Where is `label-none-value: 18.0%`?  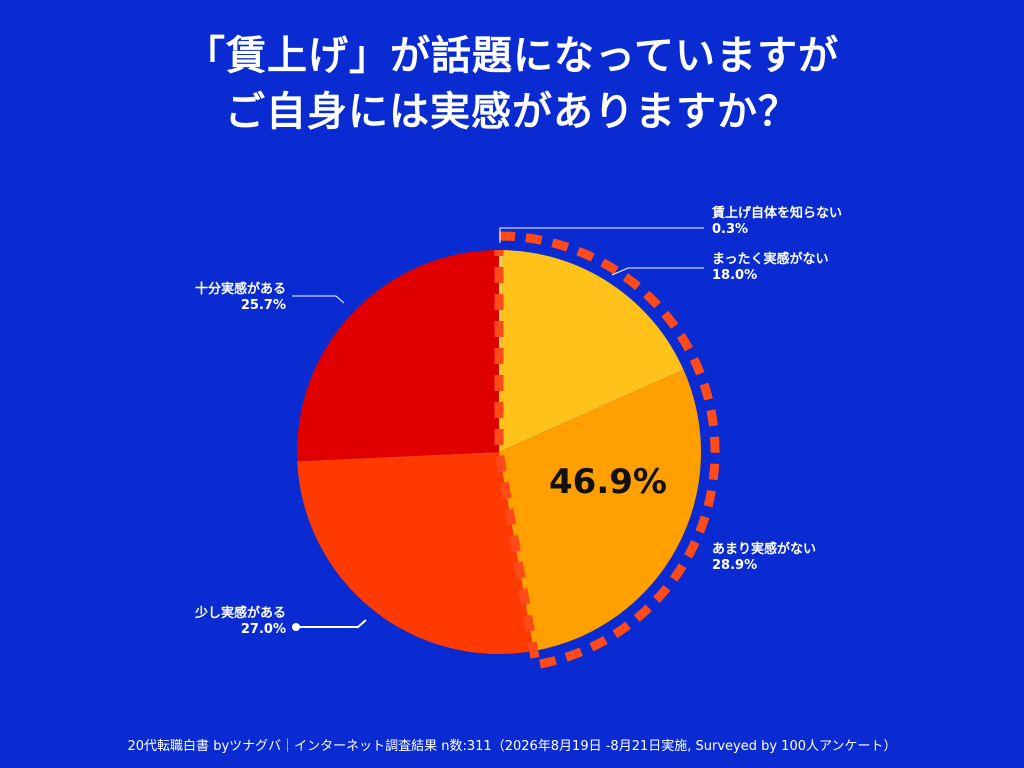 label-none-value: 18.0% is located at coordinates (735, 275).